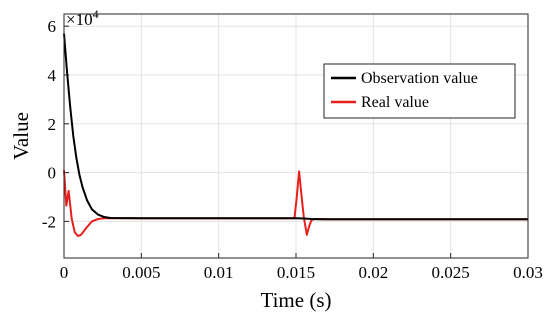  Describe the element at coordinates (219, 272) in the screenshot. I see `x-tick-label: 0.01` at that location.